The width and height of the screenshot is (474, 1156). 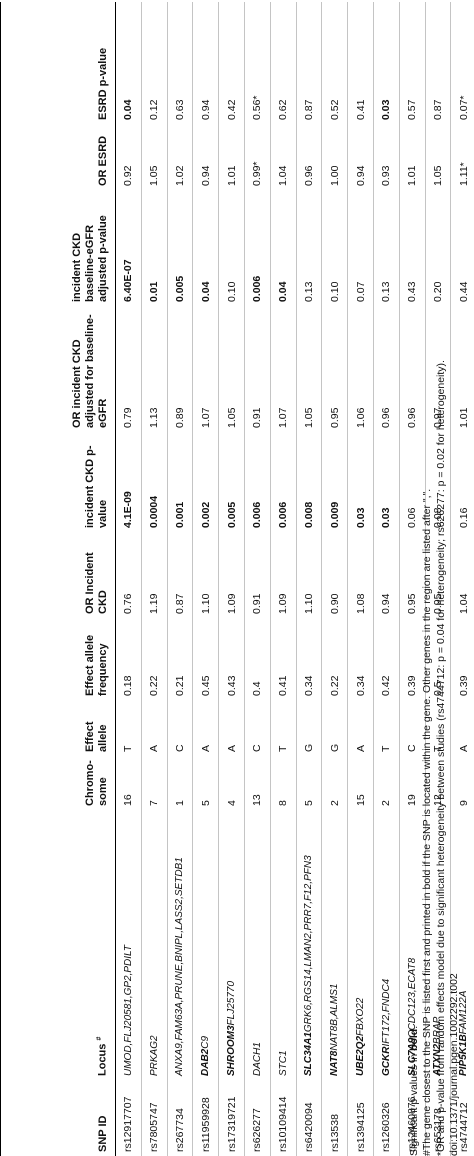 What do you see at coordinates (58, 1118) in the screenshot?
I see `col-header-snp-id: SNP ID` at bounding box center [58, 1118].